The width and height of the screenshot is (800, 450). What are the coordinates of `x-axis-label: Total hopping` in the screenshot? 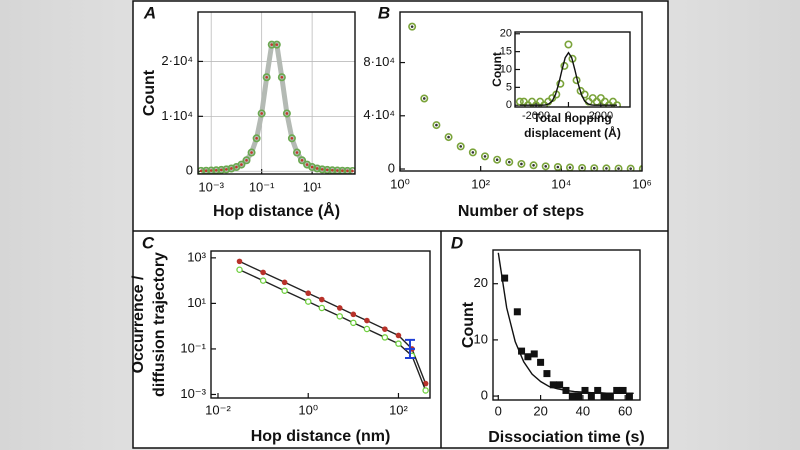 It's located at (572, 118).